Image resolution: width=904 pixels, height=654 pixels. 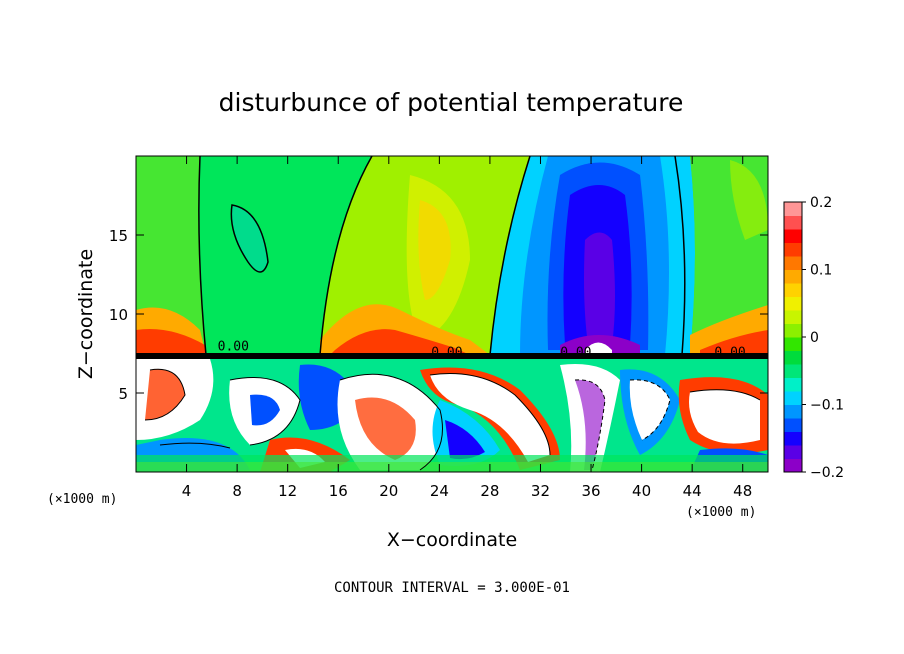 What do you see at coordinates (742, 491) in the screenshot?
I see `x-tick-label: 48` at bounding box center [742, 491].